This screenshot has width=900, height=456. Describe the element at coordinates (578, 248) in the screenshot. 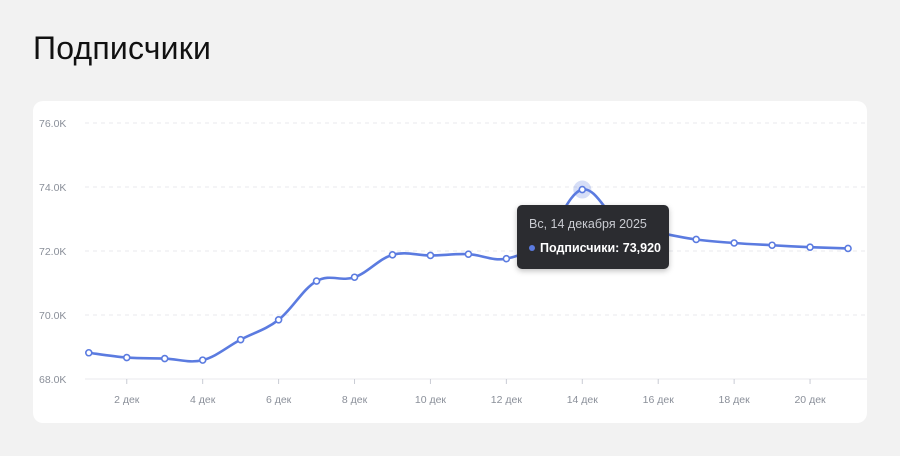

I see `tooltip-series-label: Подписчики` at that location.